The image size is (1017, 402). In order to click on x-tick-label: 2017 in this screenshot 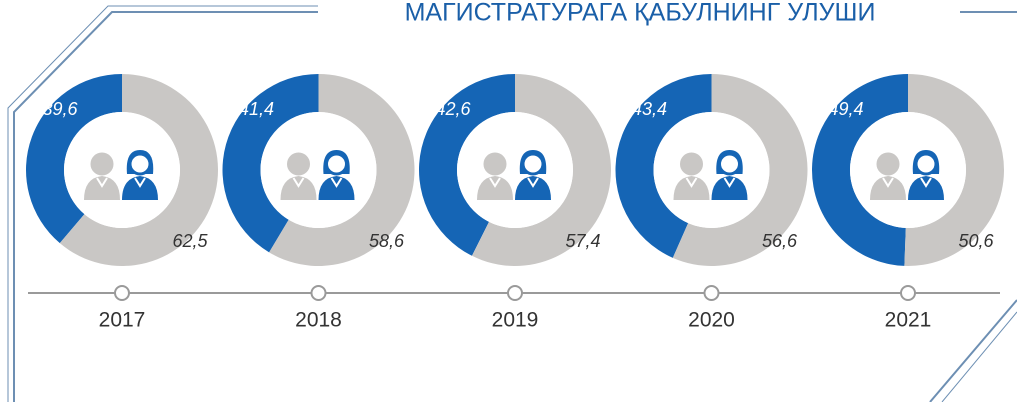, I will do `click(122, 320)`.